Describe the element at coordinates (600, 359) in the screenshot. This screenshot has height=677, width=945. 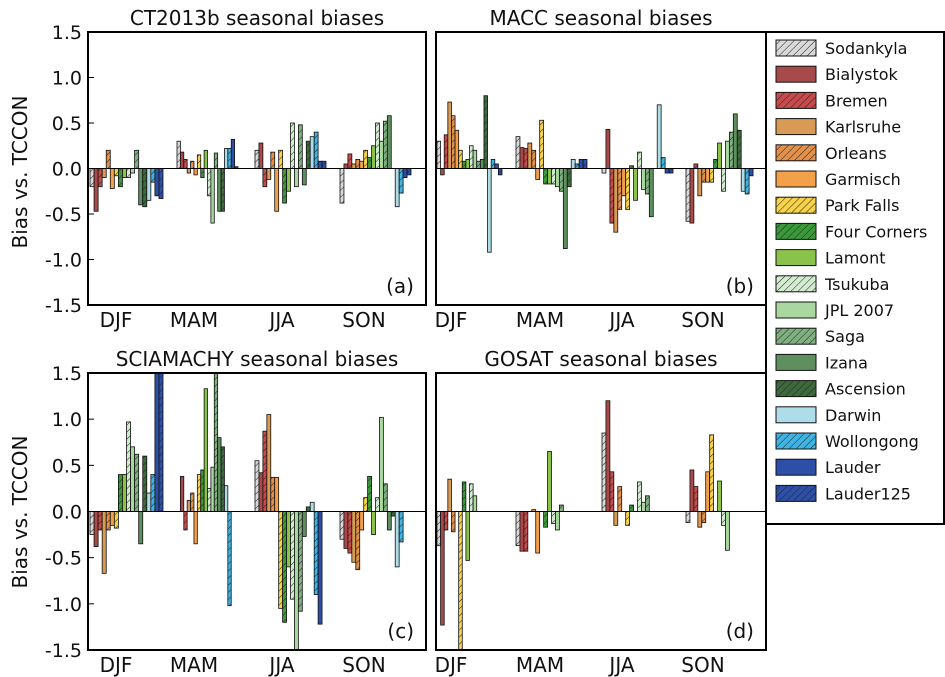
I see `panel-title: GOSAT seasonal biases` at that location.